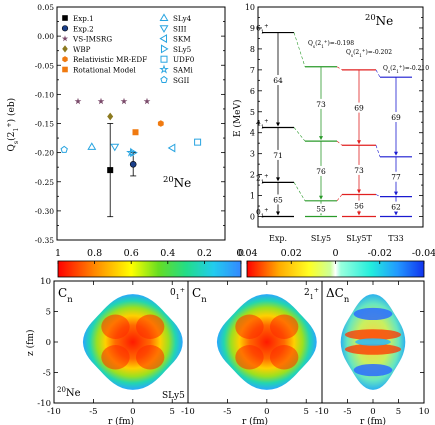  I want to click on y-tick-label-c: 0, so click(48, 343).